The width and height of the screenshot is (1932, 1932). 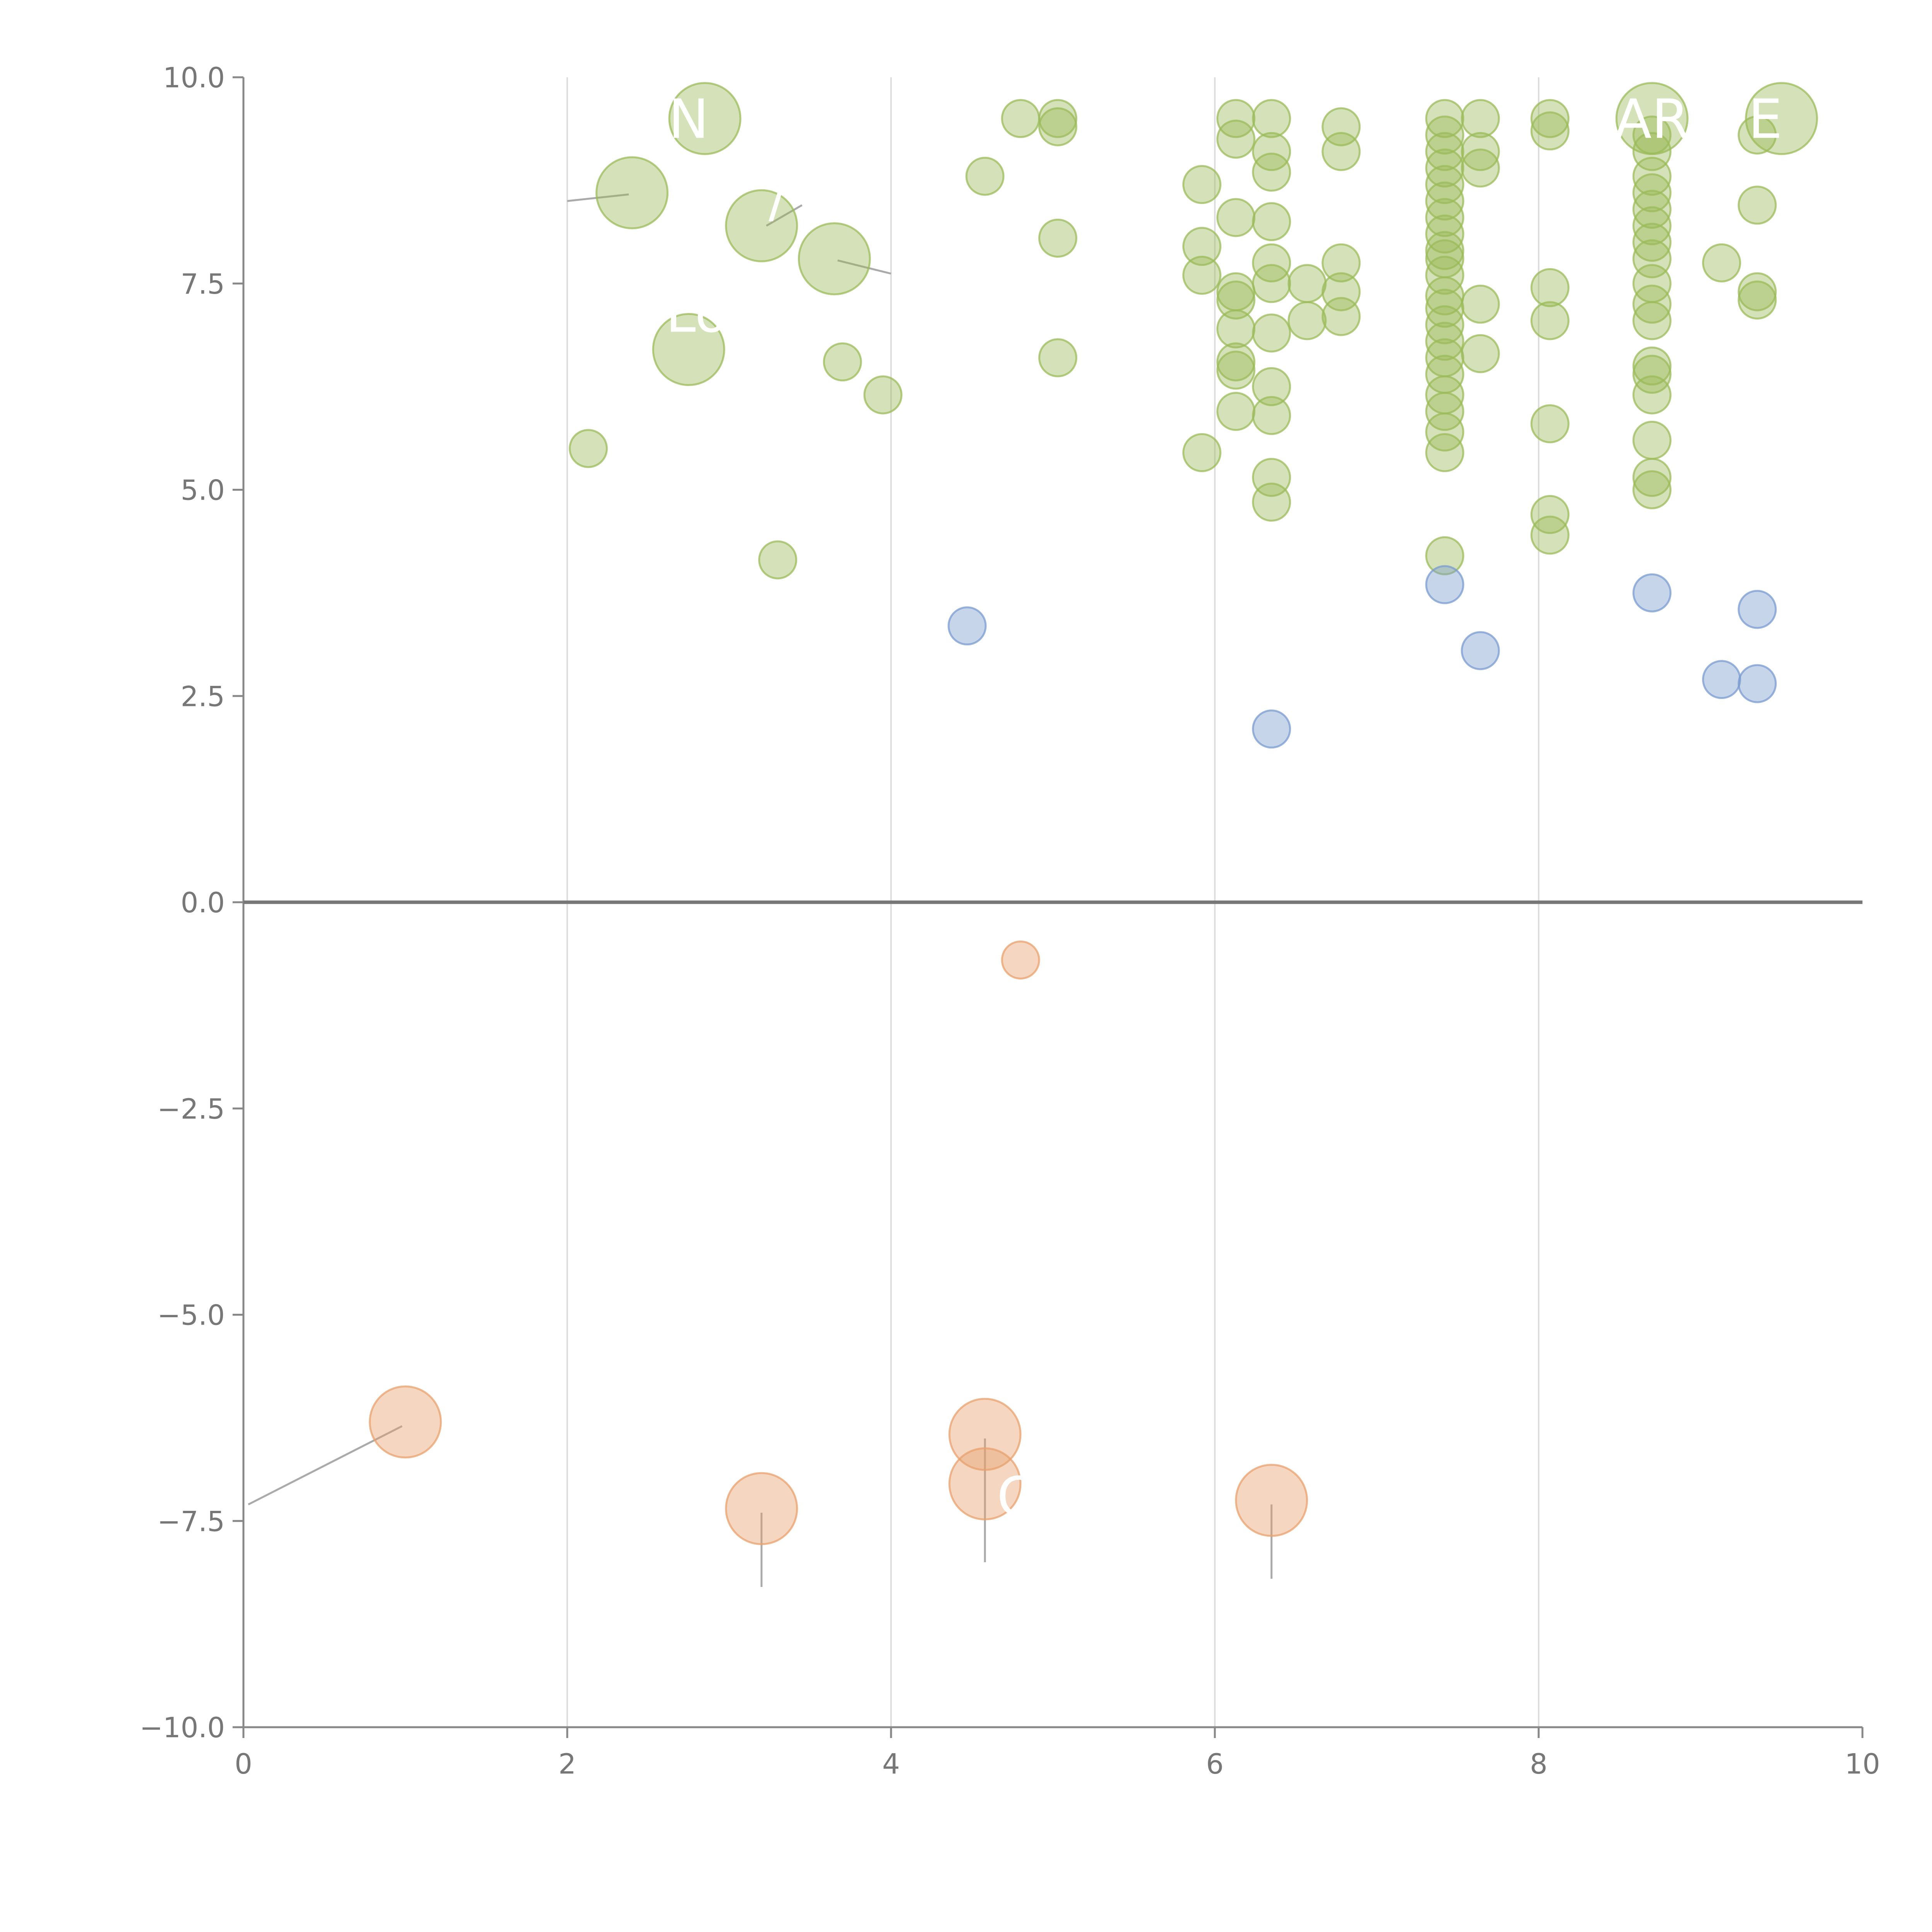 I want to click on point-label: /, so click(x=778, y=198).